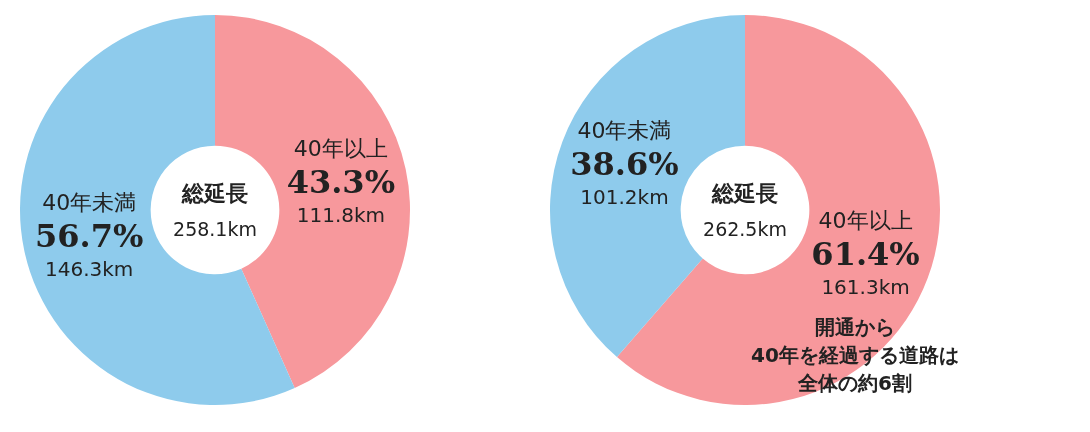 Image resolution: width=1090 pixels, height=432 pixels. I want to click on text: 258.1km, so click(215, 229).